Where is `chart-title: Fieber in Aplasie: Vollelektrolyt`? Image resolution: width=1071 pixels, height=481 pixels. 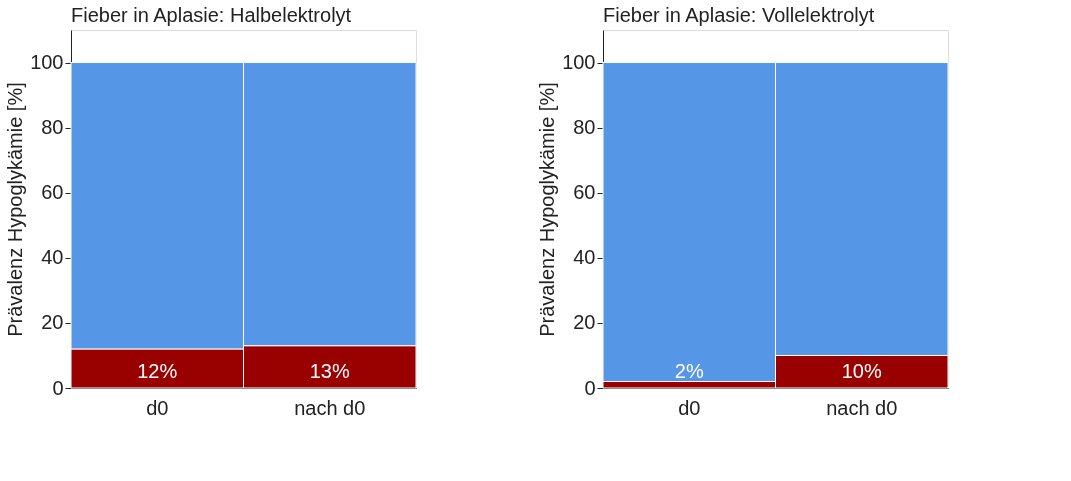 chart-title: Fieber in Aplasie: Vollelektrolyt is located at coordinates (739, 15).